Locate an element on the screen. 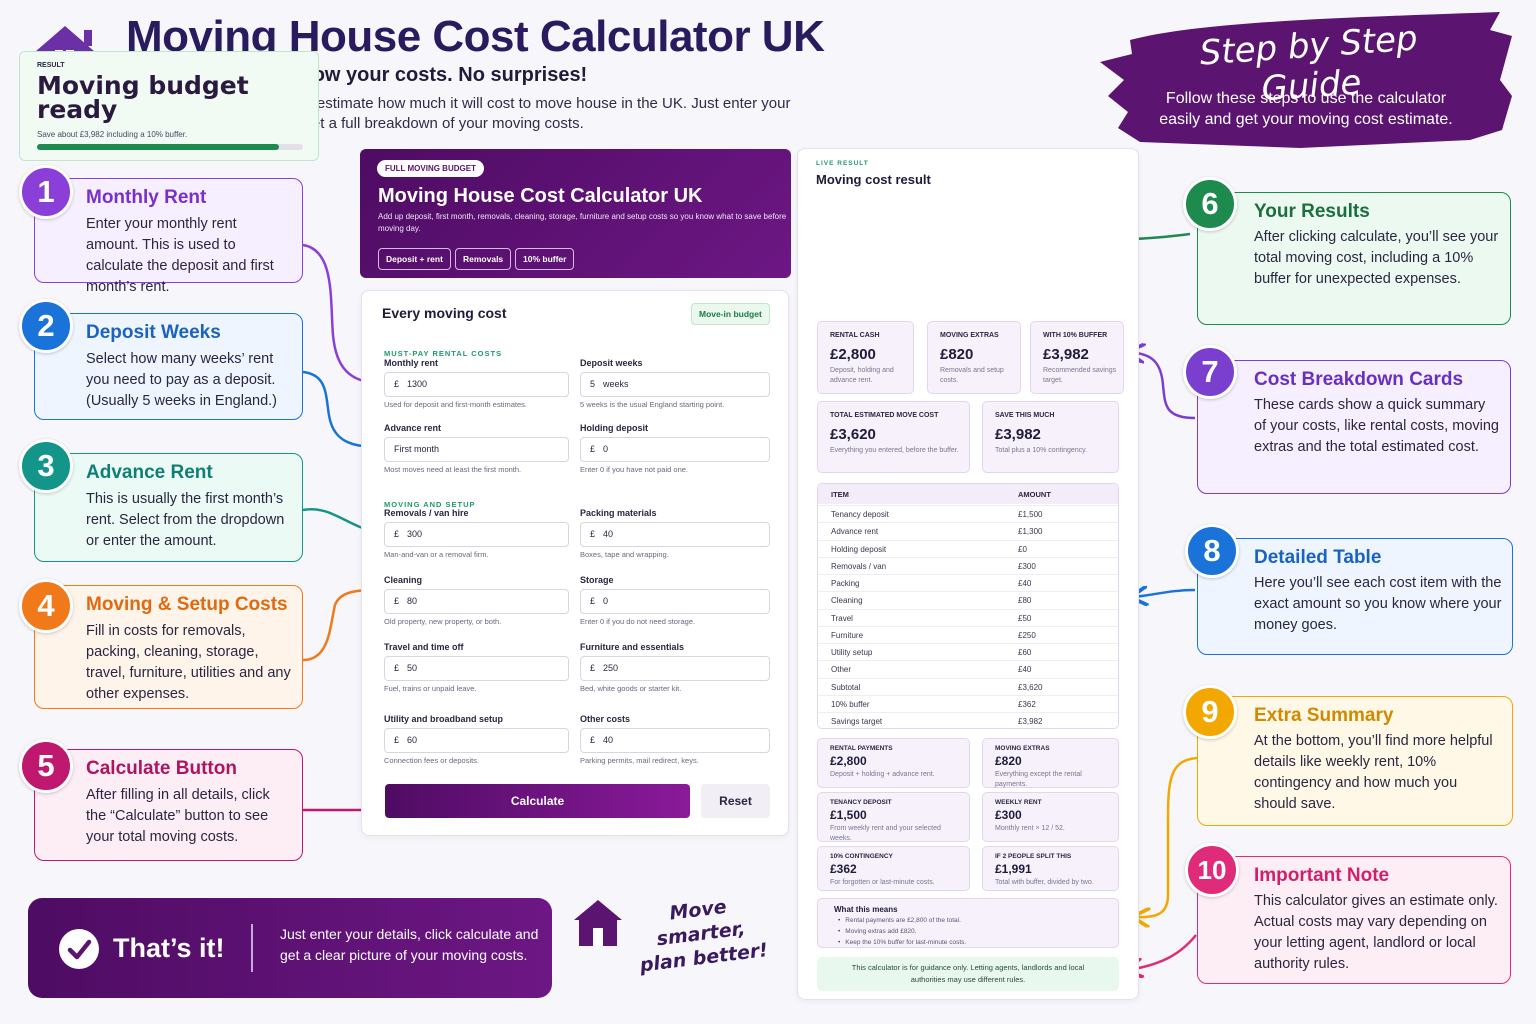 The image size is (1536, 1024). card-label: WEEKLY RENT is located at coordinates (1018, 802).